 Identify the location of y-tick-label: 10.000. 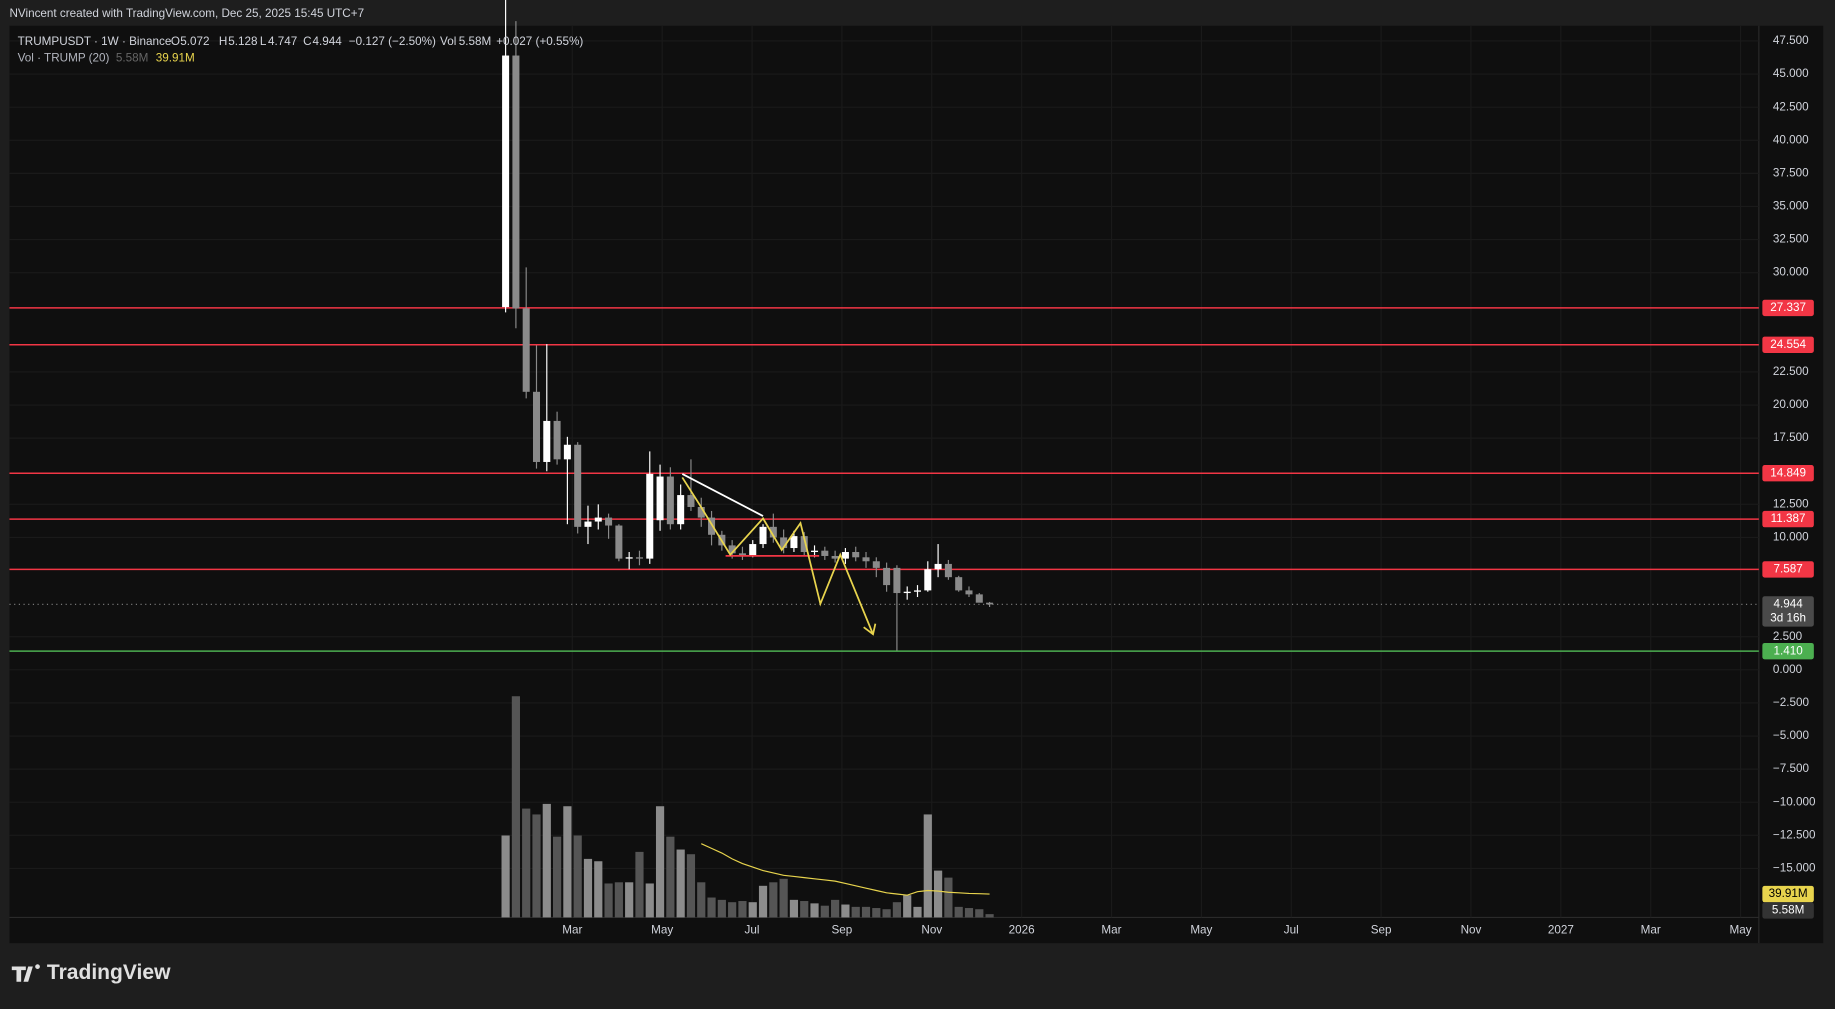
(1791, 537).